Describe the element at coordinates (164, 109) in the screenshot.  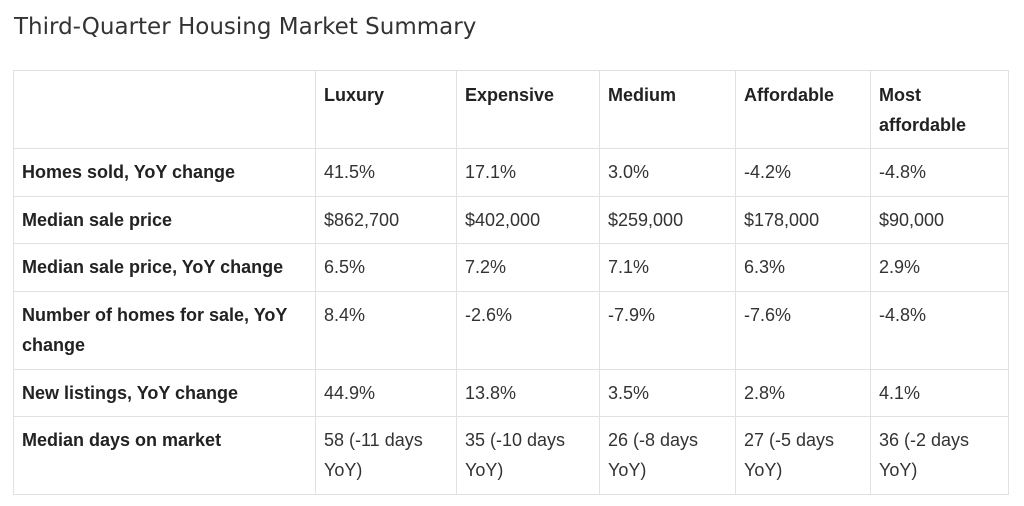
I see `column-header-blank` at that location.